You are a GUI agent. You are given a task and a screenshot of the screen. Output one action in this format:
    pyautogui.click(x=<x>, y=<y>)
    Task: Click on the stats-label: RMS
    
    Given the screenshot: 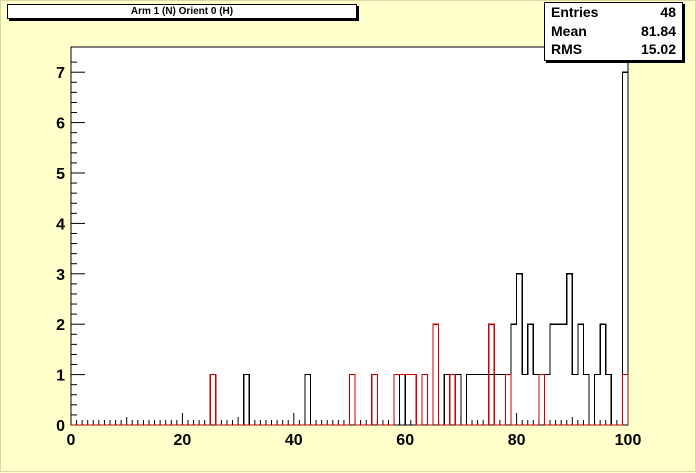 What is the action you would take?
    pyautogui.click(x=567, y=49)
    